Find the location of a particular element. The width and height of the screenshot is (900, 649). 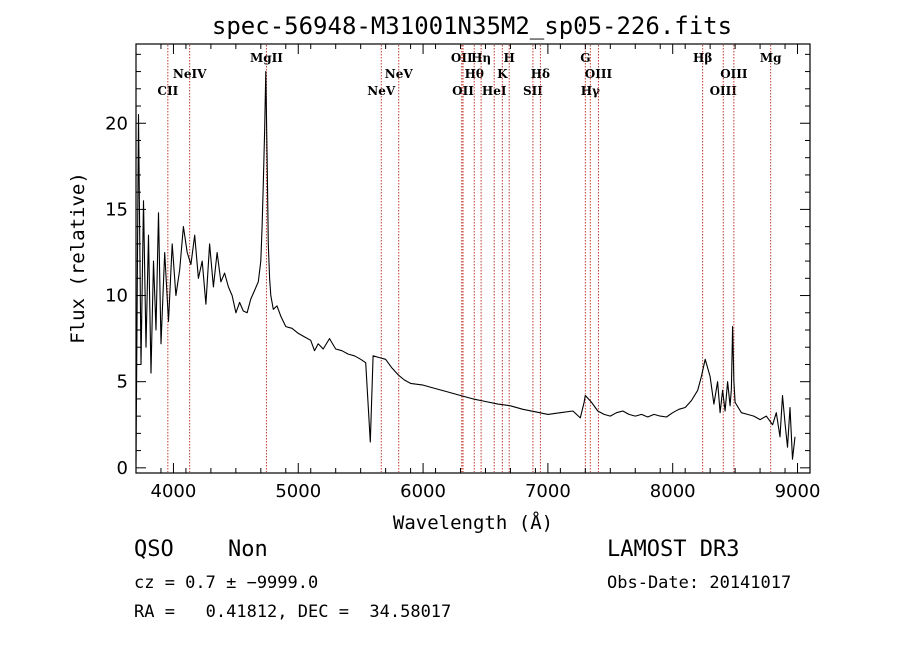

line-label-7: Hθ is located at coordinates (474, 74).